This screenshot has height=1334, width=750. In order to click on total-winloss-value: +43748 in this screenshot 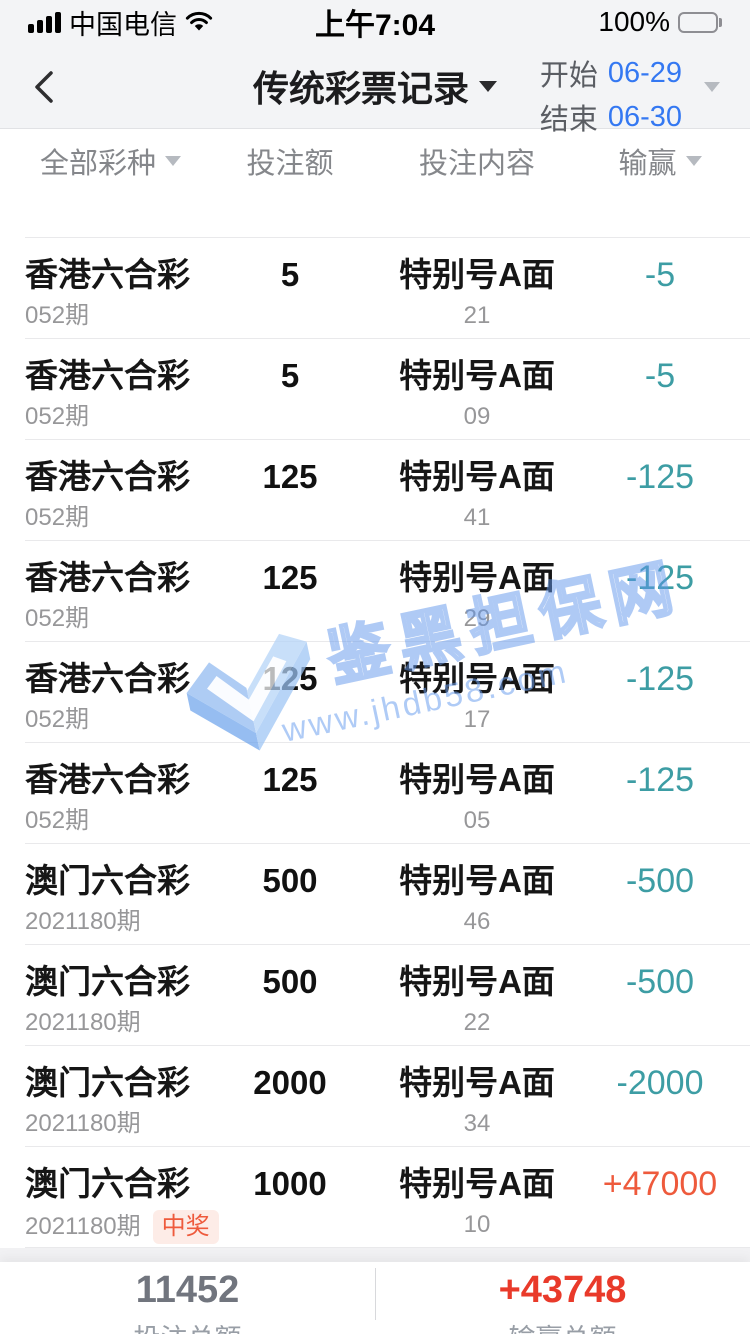, I will do `click(562, 1290)`.